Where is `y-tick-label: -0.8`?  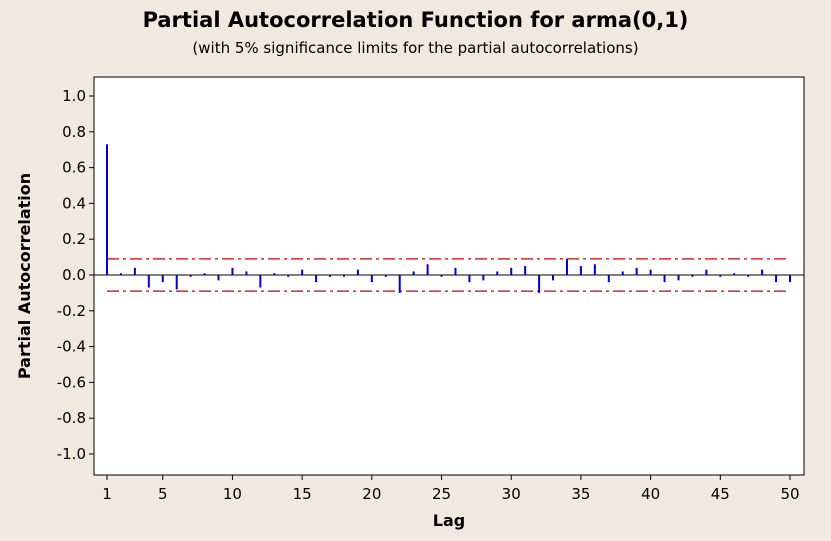 y-tick-label: -0.8 is located at coordinates (71, 418).